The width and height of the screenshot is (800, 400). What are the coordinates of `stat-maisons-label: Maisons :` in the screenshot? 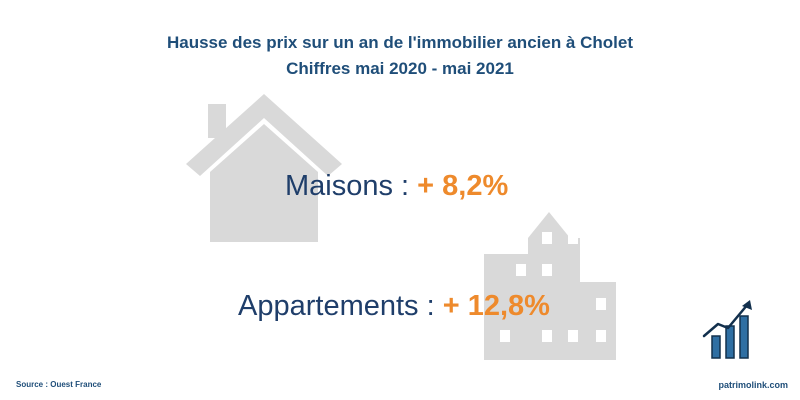 It's located at (351, 186).